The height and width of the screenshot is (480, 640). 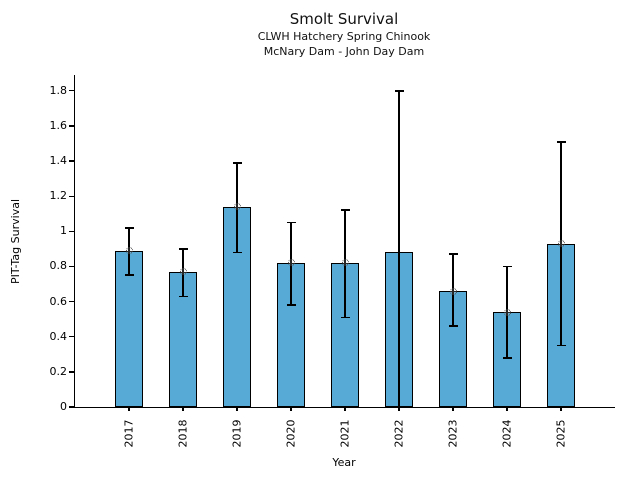 What do you see at coordinates (129, 275) in the screenshot?
I see `error-cap-low-2017` at bounding box center [129, 275].